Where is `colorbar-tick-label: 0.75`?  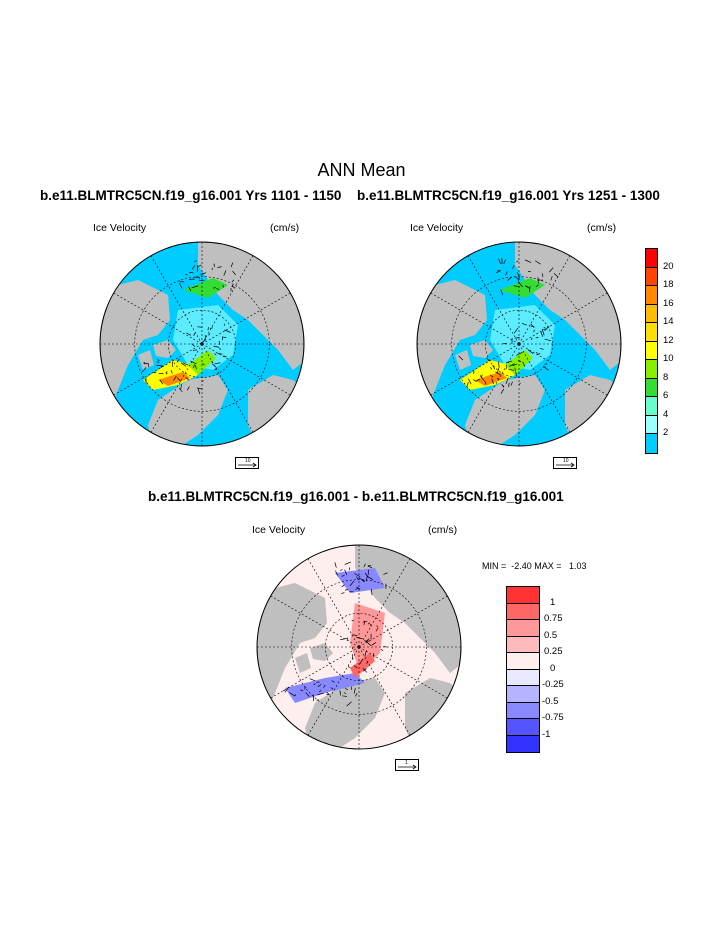
colorbar-tick-label: 0.75 is located at coordinates (553, 618).